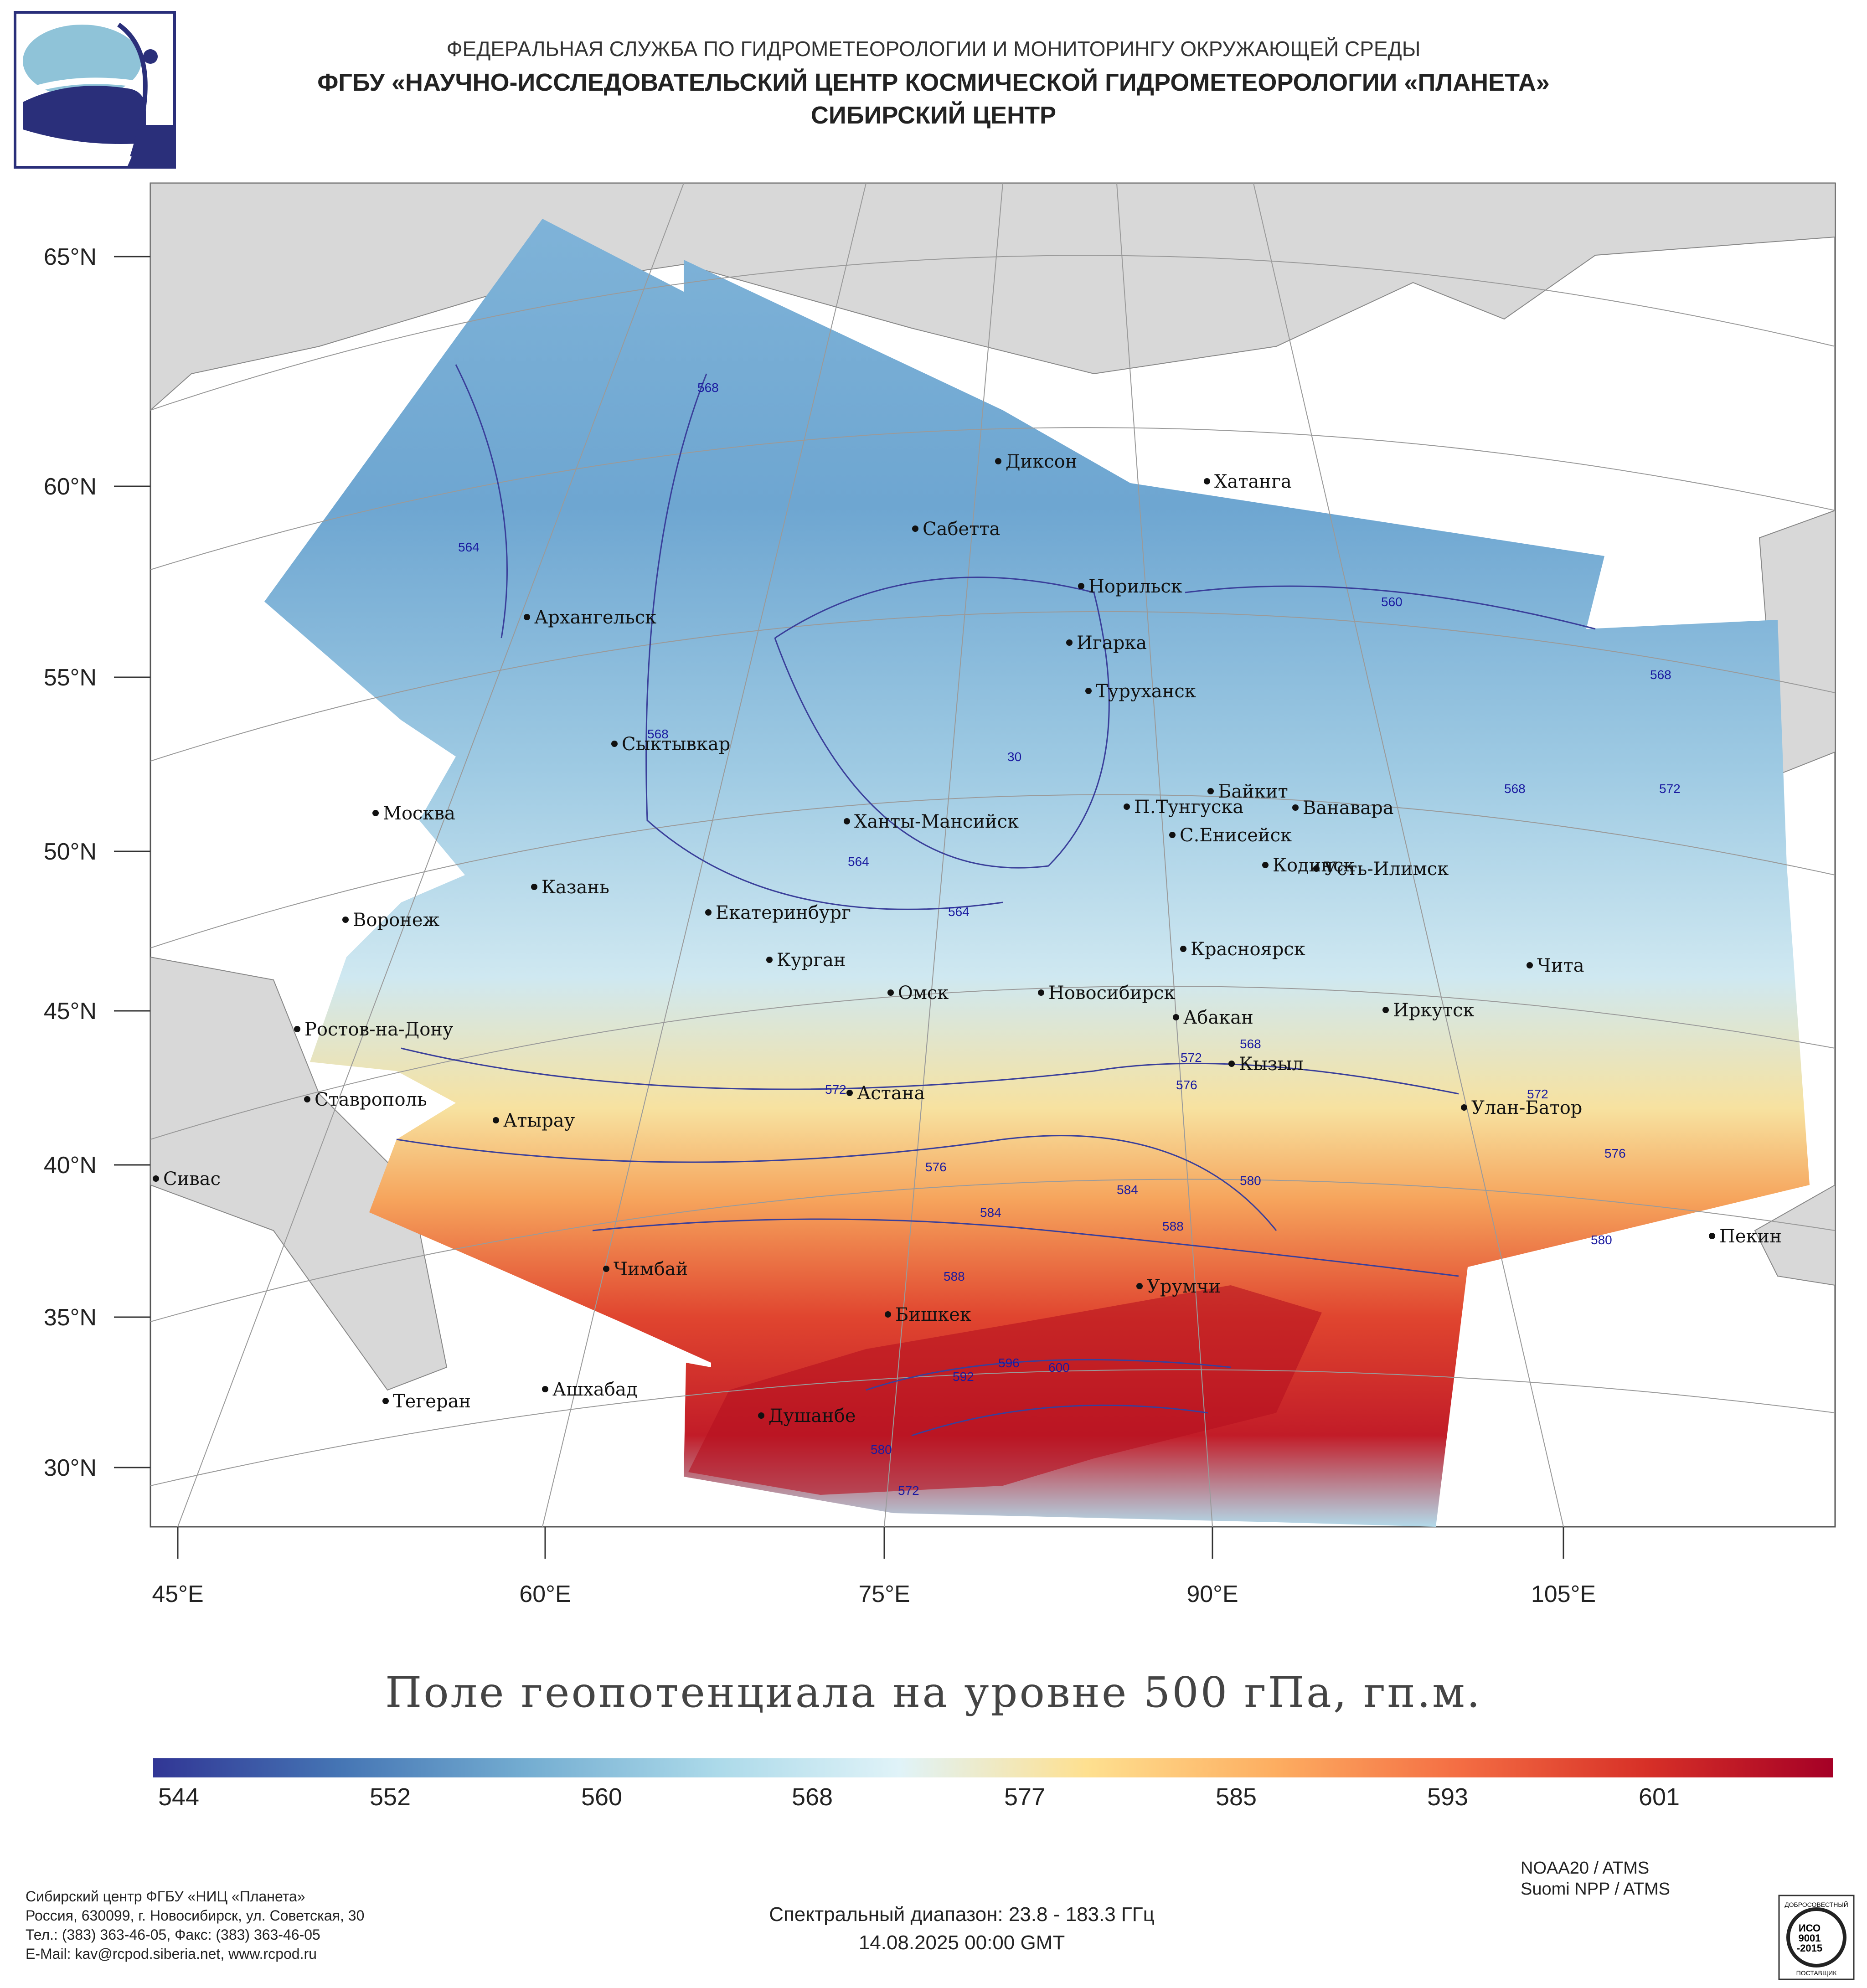  Describe the element at coordinates (1236, 1797) in the screenshot. I see `colorbar-tick-label: 585` at that location.